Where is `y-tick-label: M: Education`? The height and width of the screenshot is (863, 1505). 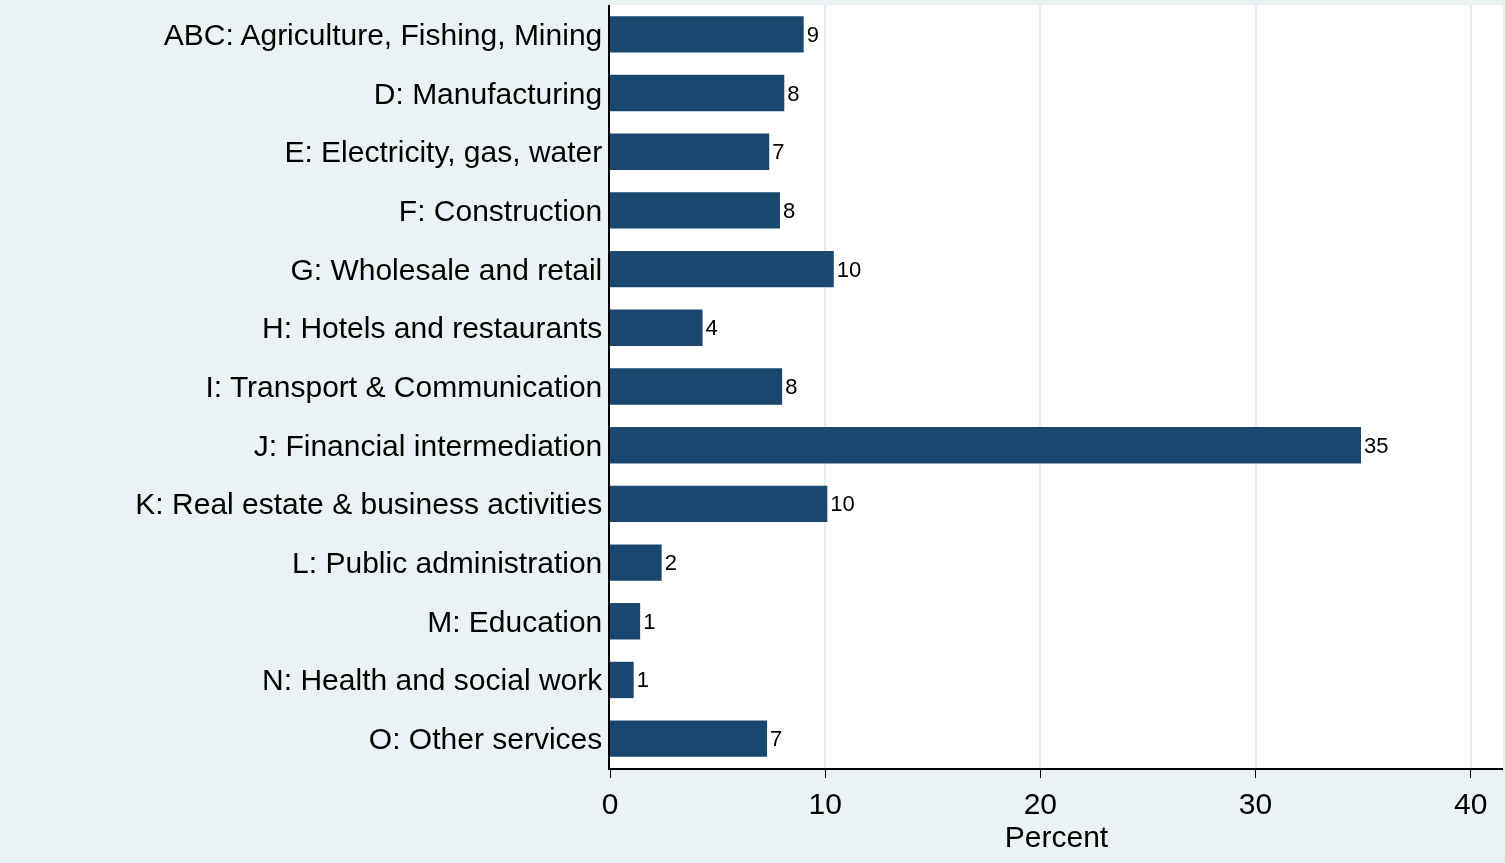
y-tick-label: M: Education is located at coordinates (515, 621).